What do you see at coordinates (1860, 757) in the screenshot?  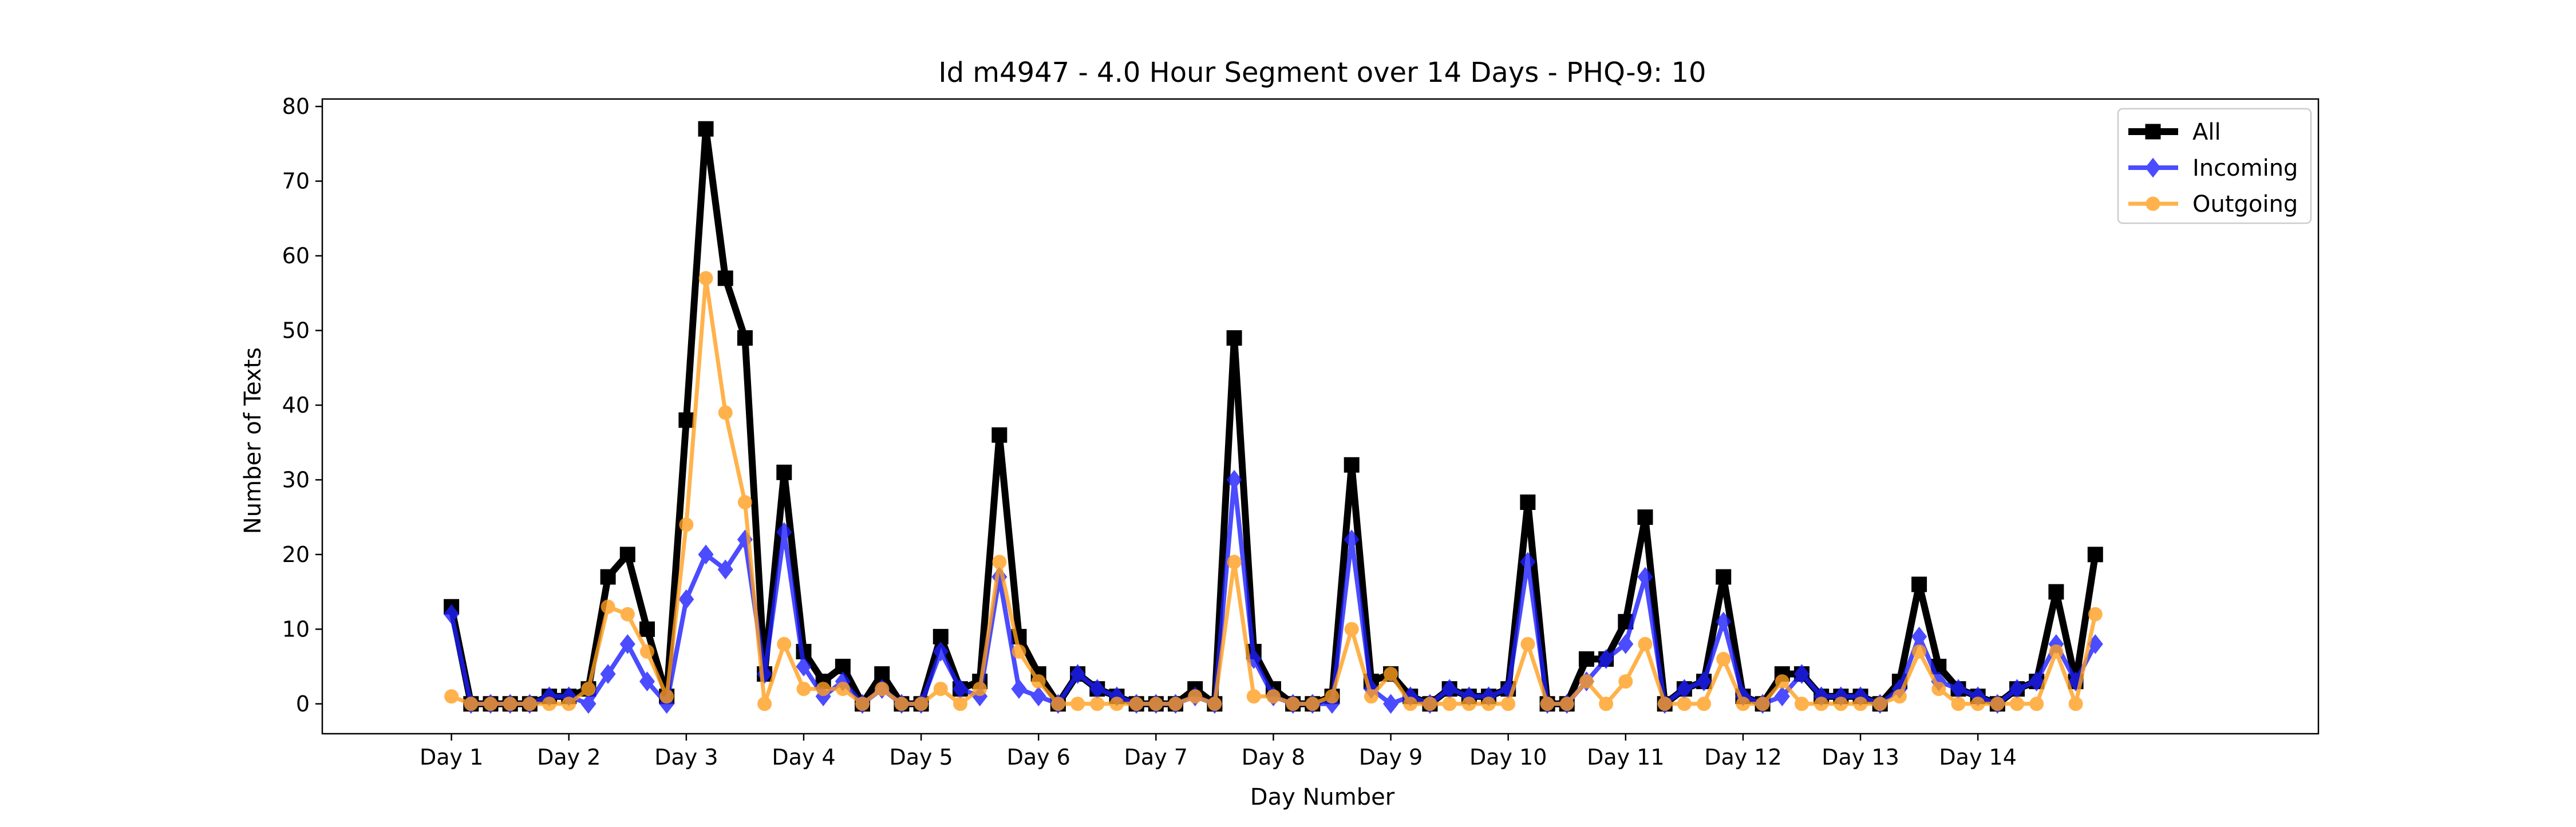 I see `x-tick-label: Day 13` at bounding box center [1860, 757].